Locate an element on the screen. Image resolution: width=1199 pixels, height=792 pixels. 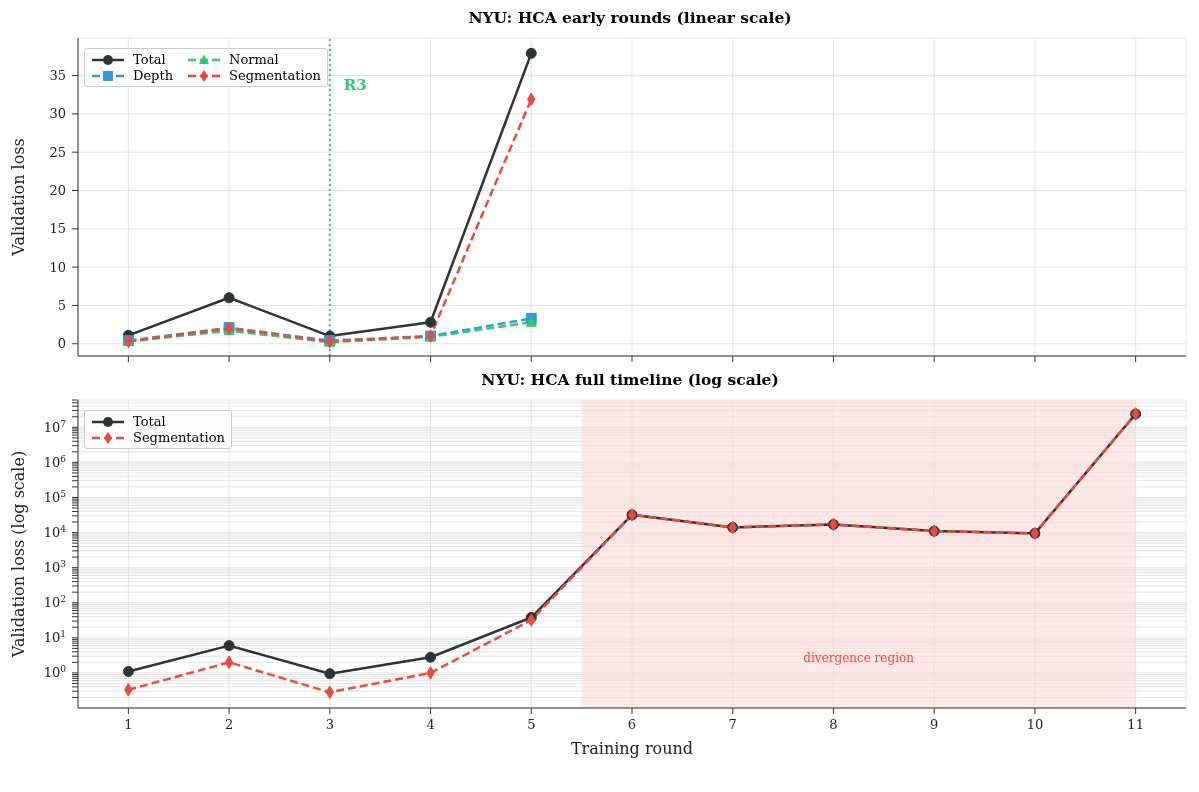
x-tick-label: 5 is located at coordinates (531, 725).